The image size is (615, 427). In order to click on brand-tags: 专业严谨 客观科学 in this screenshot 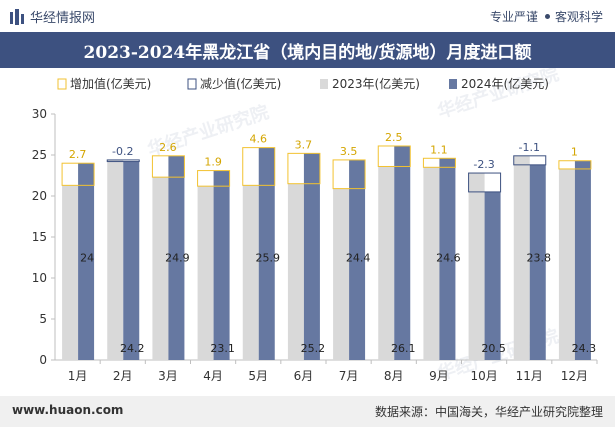, I will do `click(546, 16)`.